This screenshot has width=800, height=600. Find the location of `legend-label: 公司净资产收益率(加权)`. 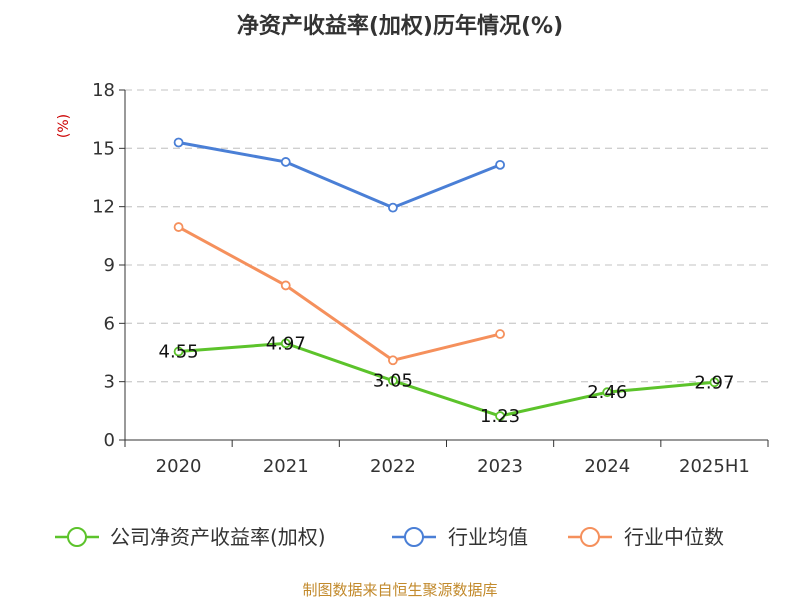

legend-label: 公司净资产收益率(加权) is located at coordinates (218, 537).